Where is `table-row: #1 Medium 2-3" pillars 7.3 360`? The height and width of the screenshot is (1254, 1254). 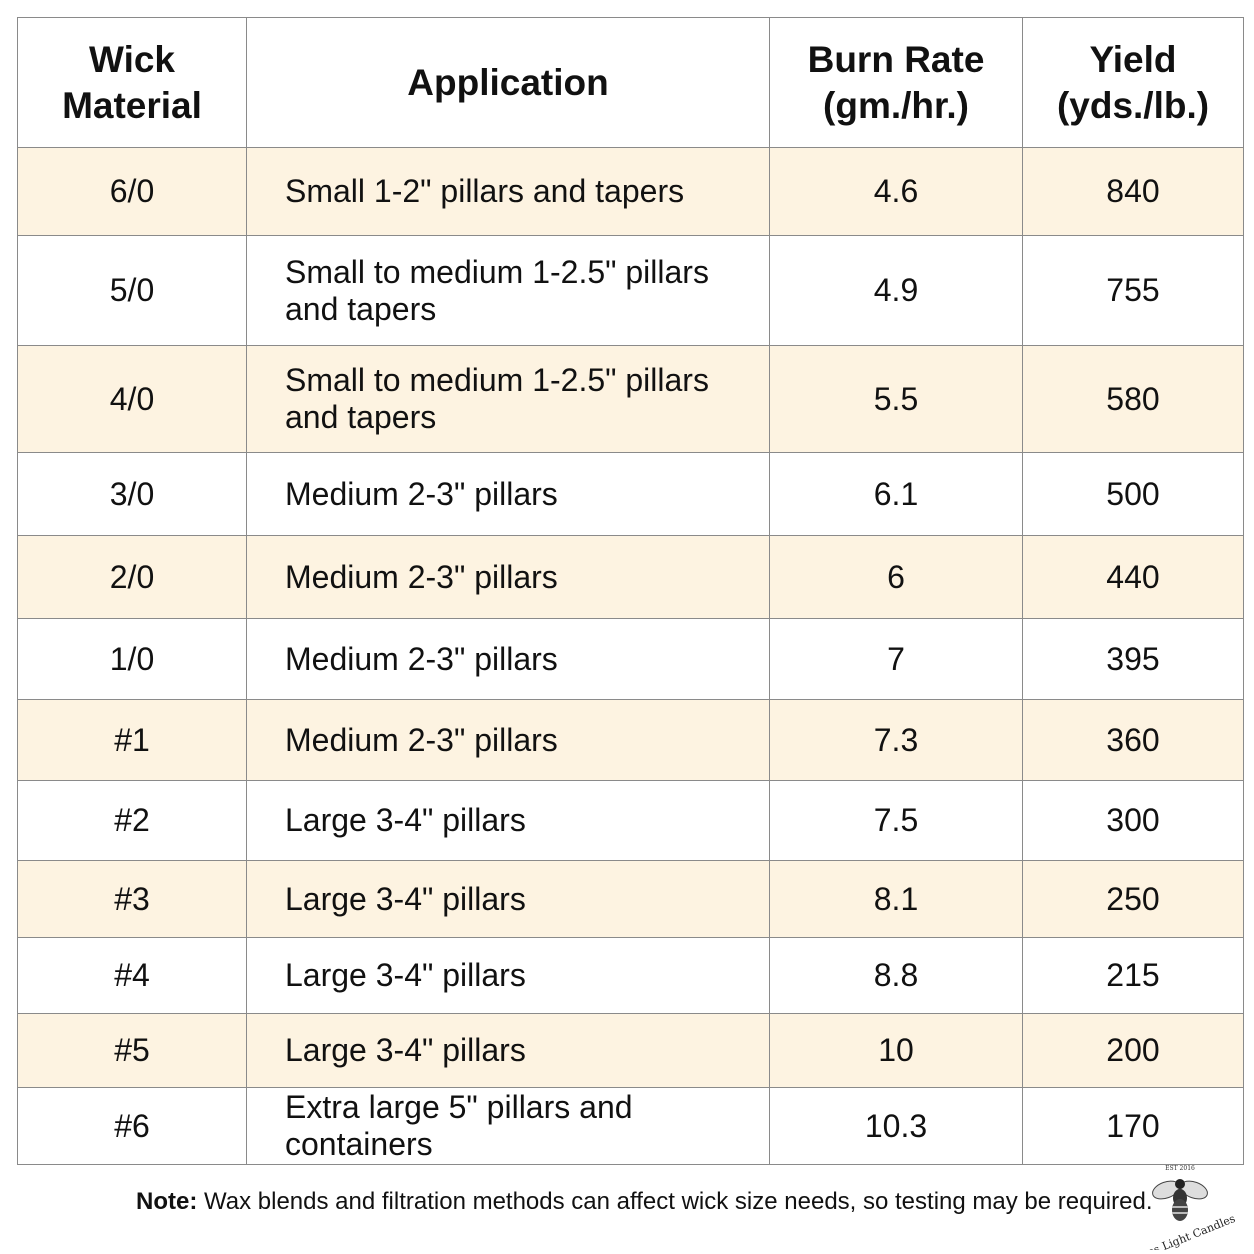
table-row: #1 Medium 2-3" pillars 7.3 360 is located at coordinates (630, 740).